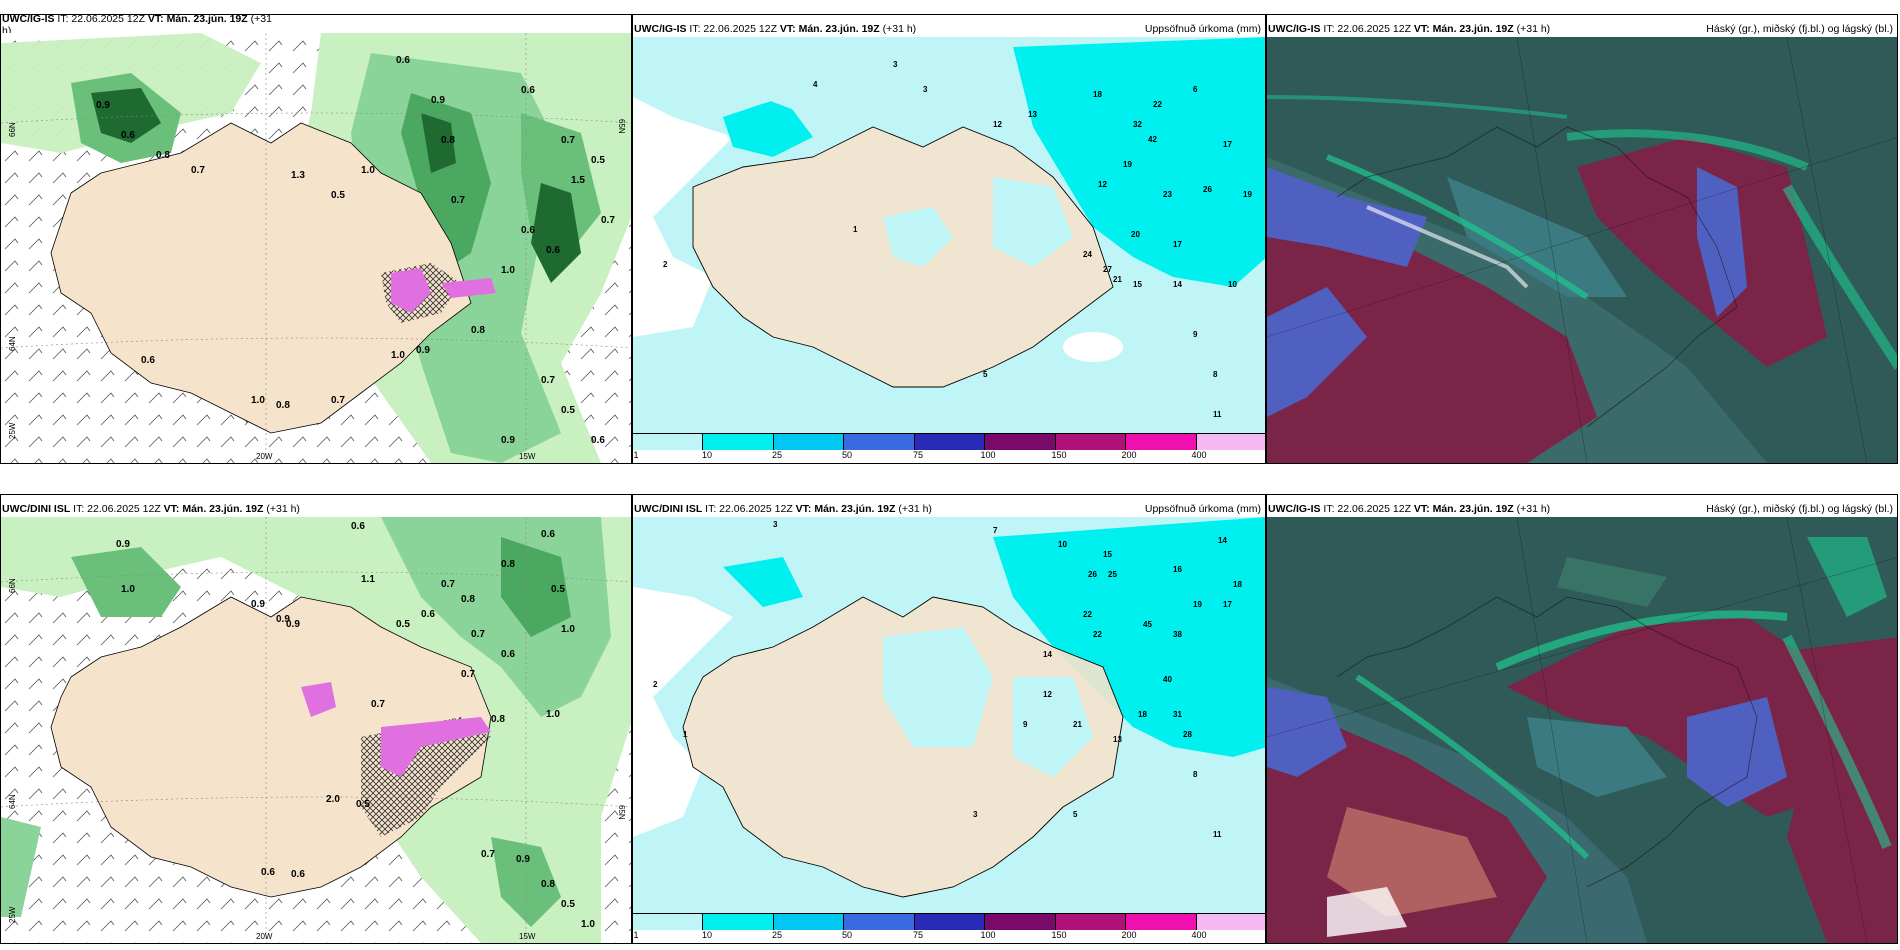 This screenshot has width=1900, height=950. Describe the element at coordinates (12, 343) in the screenshot. I see `lat-label: 64N` at that location.